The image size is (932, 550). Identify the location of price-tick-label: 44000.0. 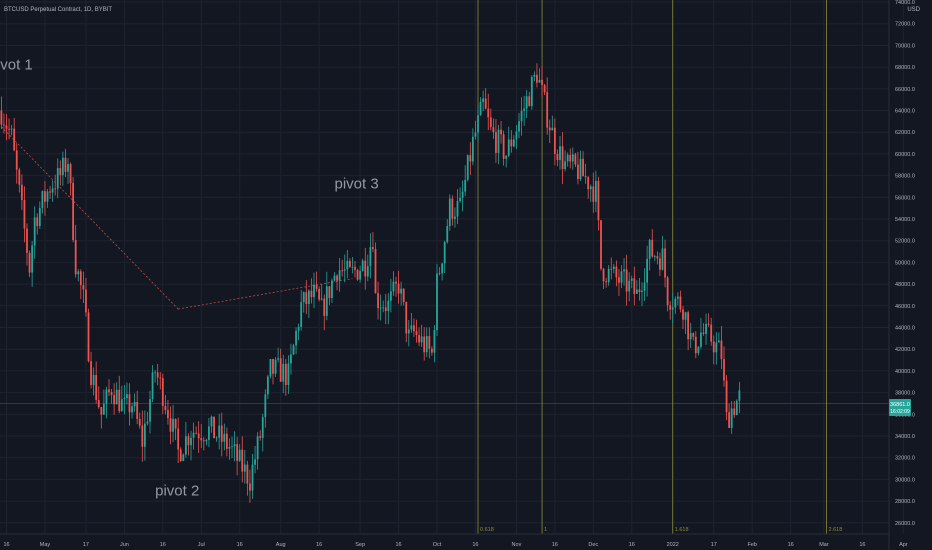
(905, 329).